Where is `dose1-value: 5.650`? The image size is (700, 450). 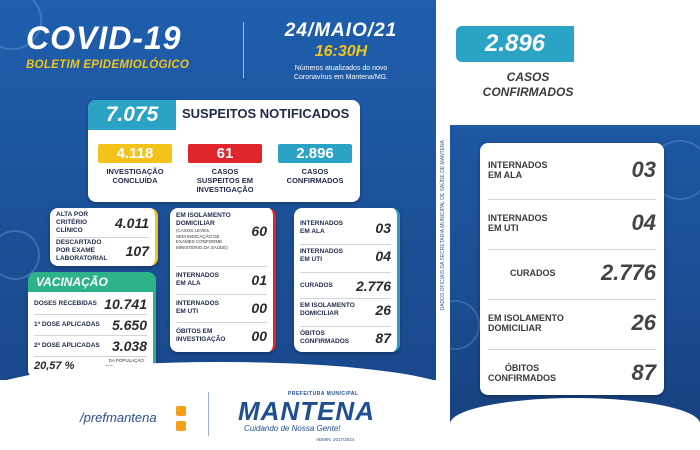
dose1-value: 5.650 is located at coordinates (129, 325).